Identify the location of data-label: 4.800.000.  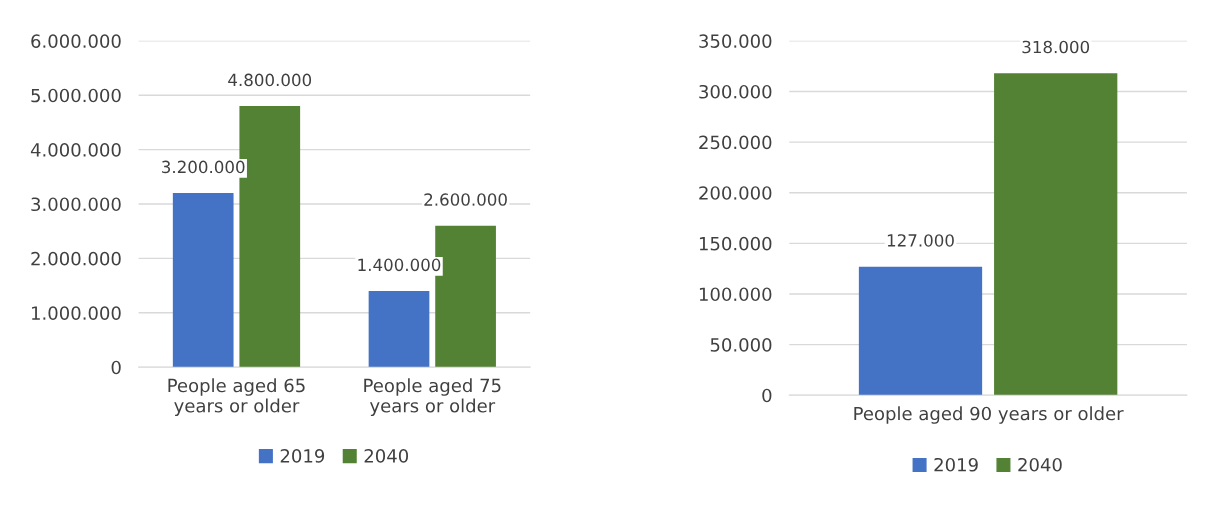
(270, 80).